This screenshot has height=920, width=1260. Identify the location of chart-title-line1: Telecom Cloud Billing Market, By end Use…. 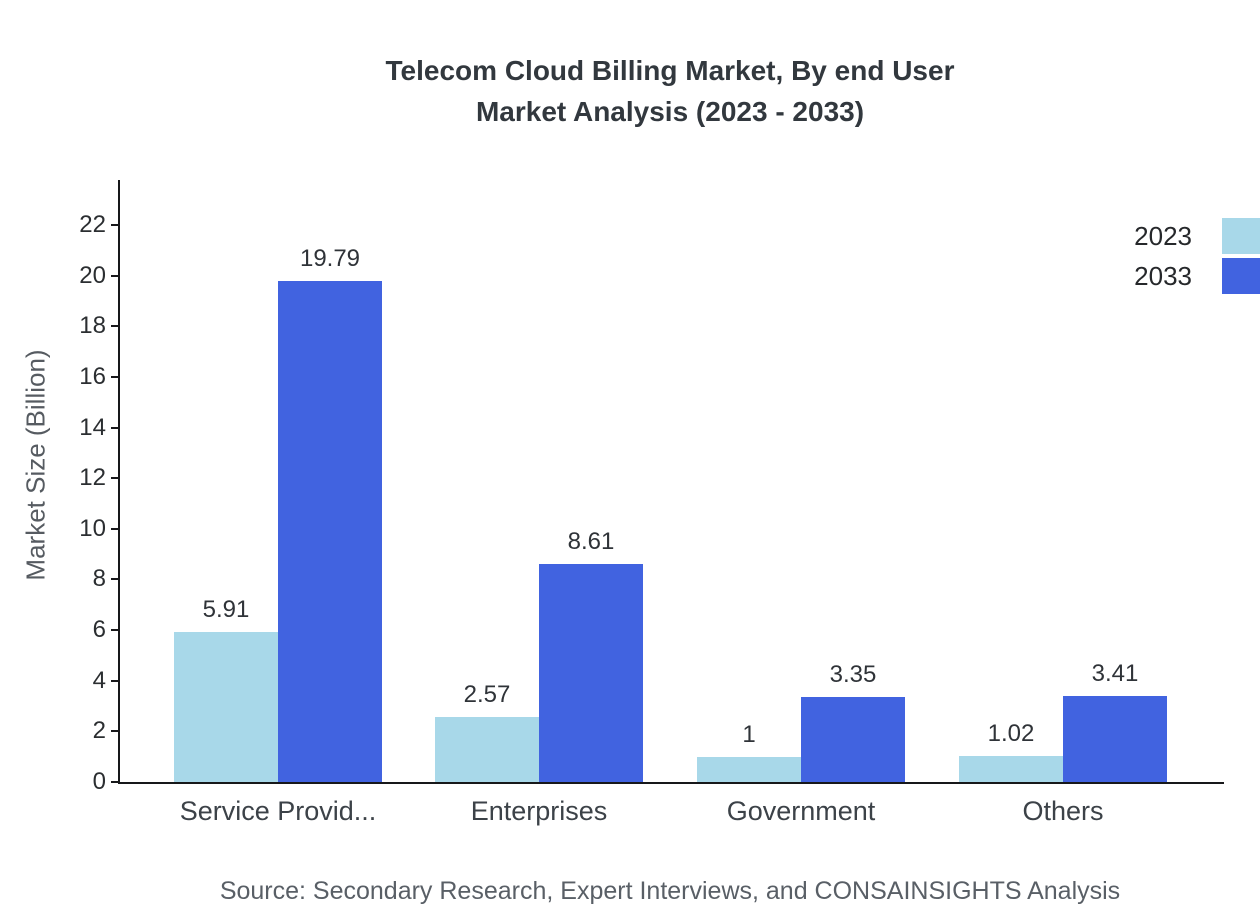
(670, 70).